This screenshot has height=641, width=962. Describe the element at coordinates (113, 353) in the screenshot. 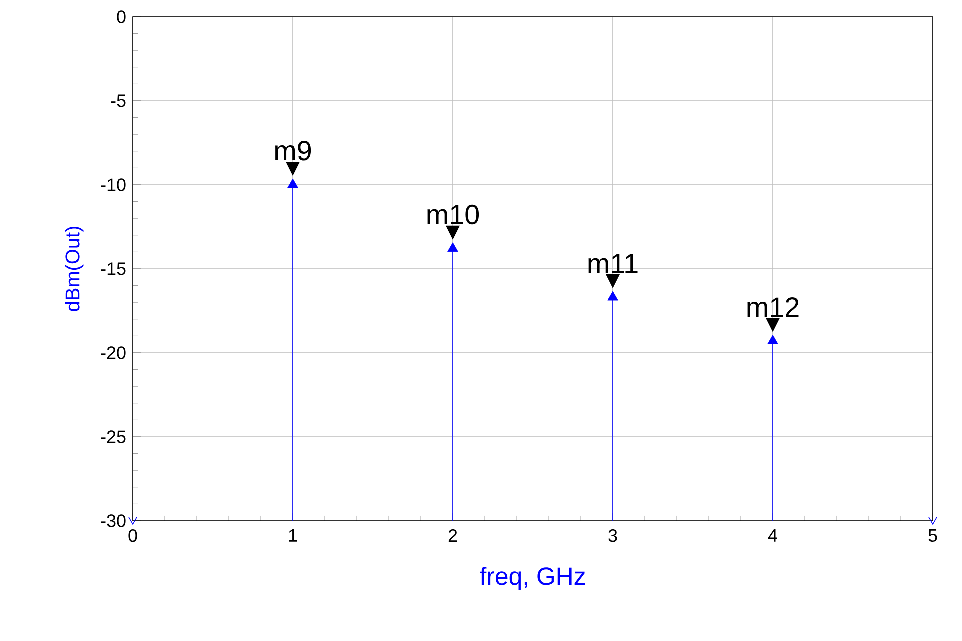

I see `y-tick-label: -20` at that location.